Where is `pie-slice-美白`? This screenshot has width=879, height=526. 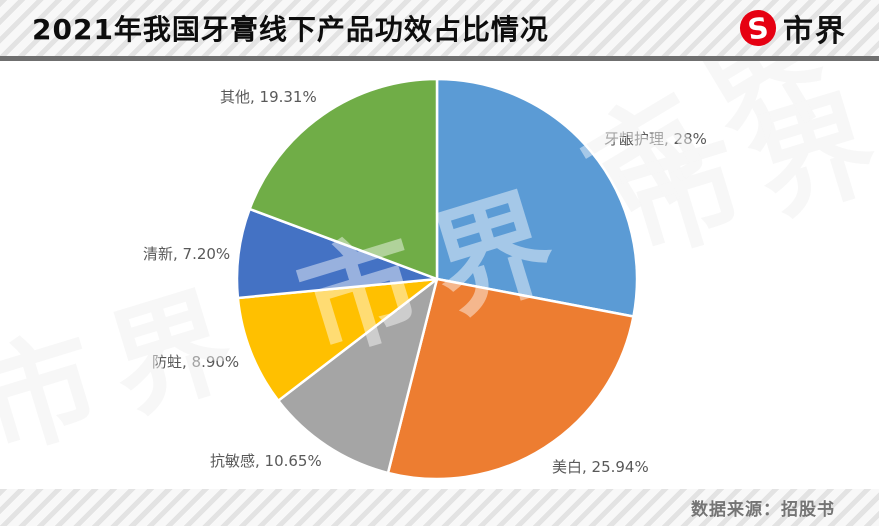 pie-slice-美白 is located at coordinates (510, 379).